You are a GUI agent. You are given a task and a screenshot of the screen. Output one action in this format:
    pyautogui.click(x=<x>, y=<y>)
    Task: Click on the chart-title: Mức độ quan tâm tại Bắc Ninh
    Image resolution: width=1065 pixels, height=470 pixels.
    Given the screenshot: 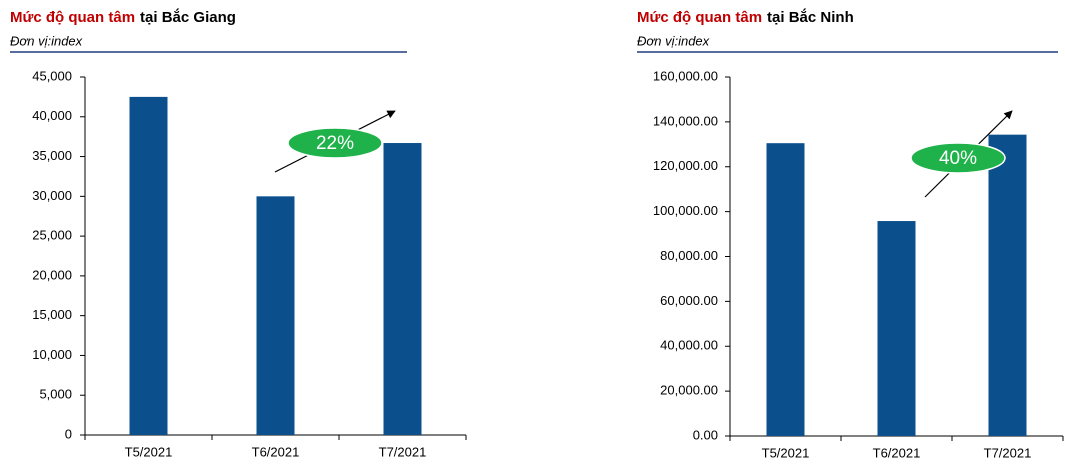 What is the action you would take?
    pyautogui.click(x=745, y=17)
    